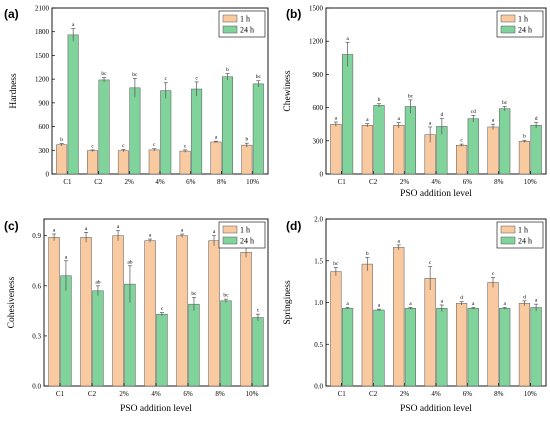 Image resolution: width=550 pixels, height=429 pixels. Describe the element at coordinates (42, 9) in the screenshot. I see `y-tick-label: 2100` at that location.